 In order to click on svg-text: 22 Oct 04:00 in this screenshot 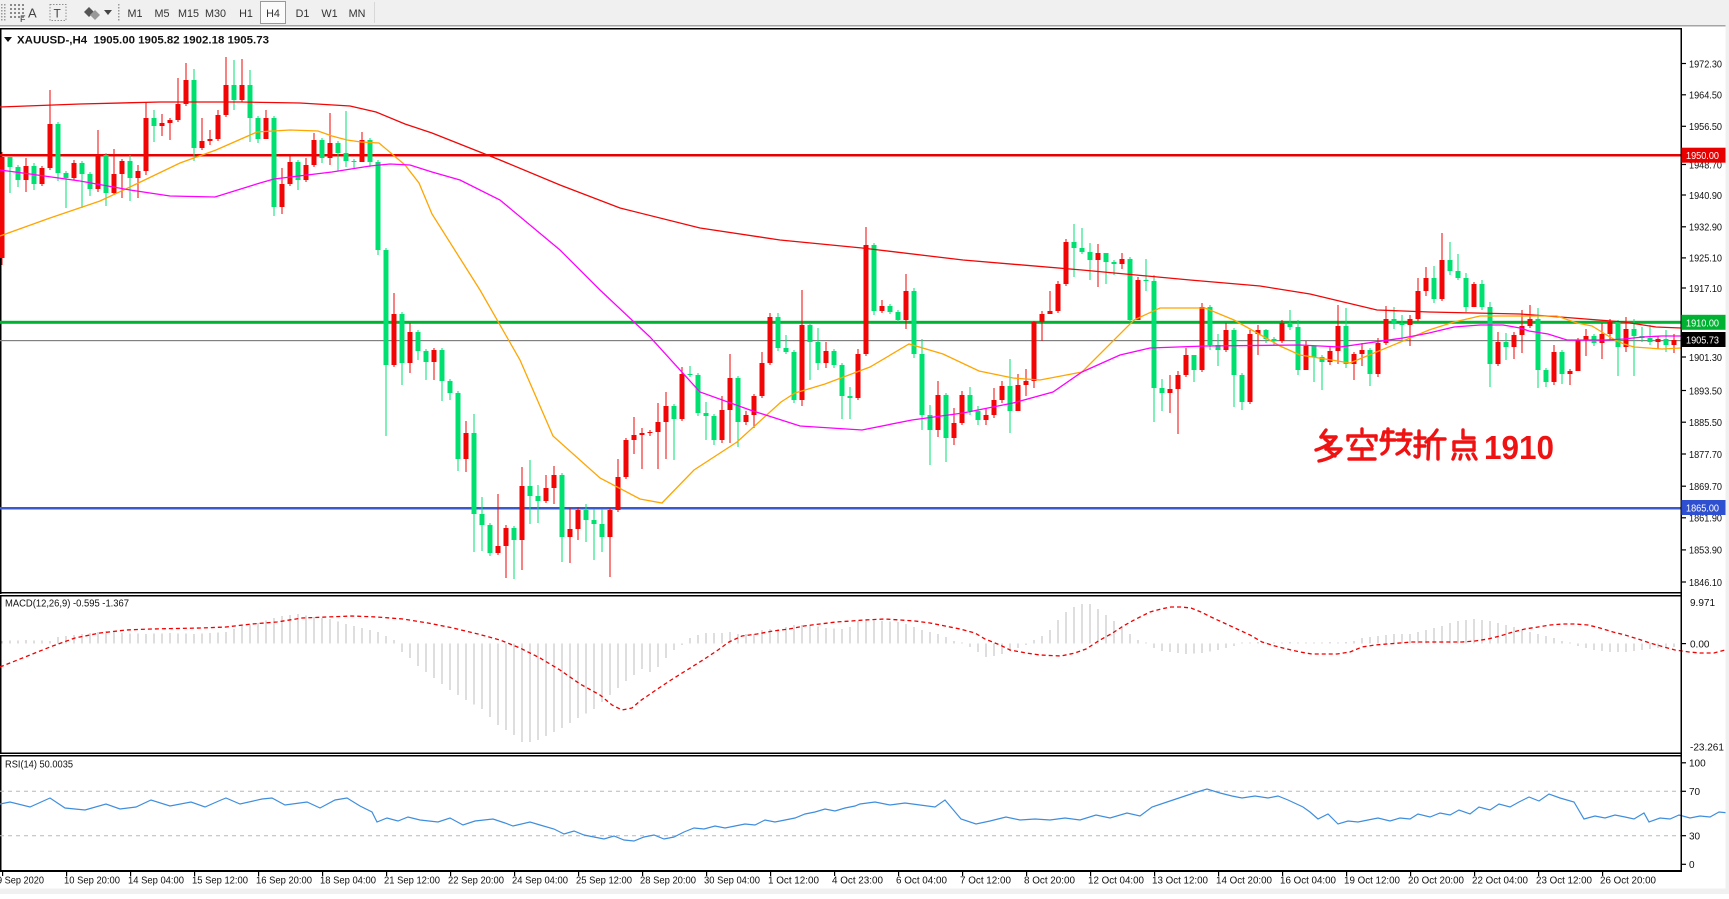, I will do `click(1500, 881)`.